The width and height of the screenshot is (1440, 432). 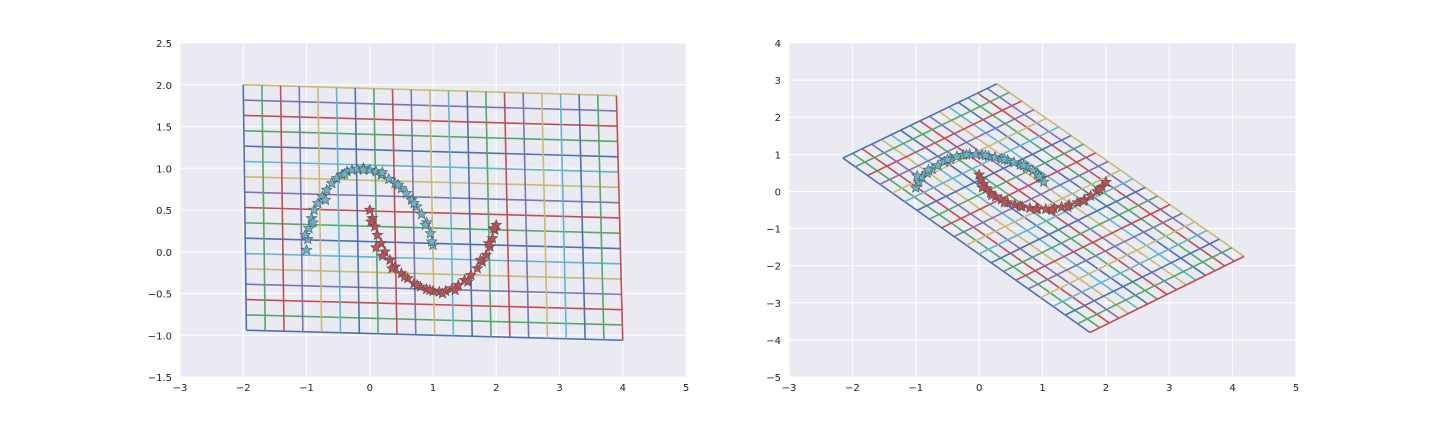 What do you see at coordinates (773, 378) in the screenshot?
I see `y-tick-label: −5` at bounding box center [773, 378].